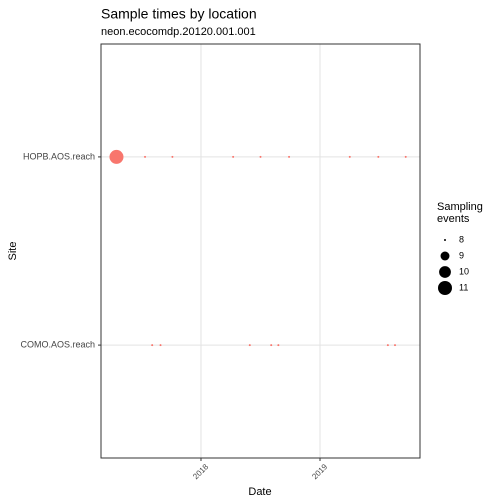  I want to click on x-axis-label: Date, so click(259, 492).